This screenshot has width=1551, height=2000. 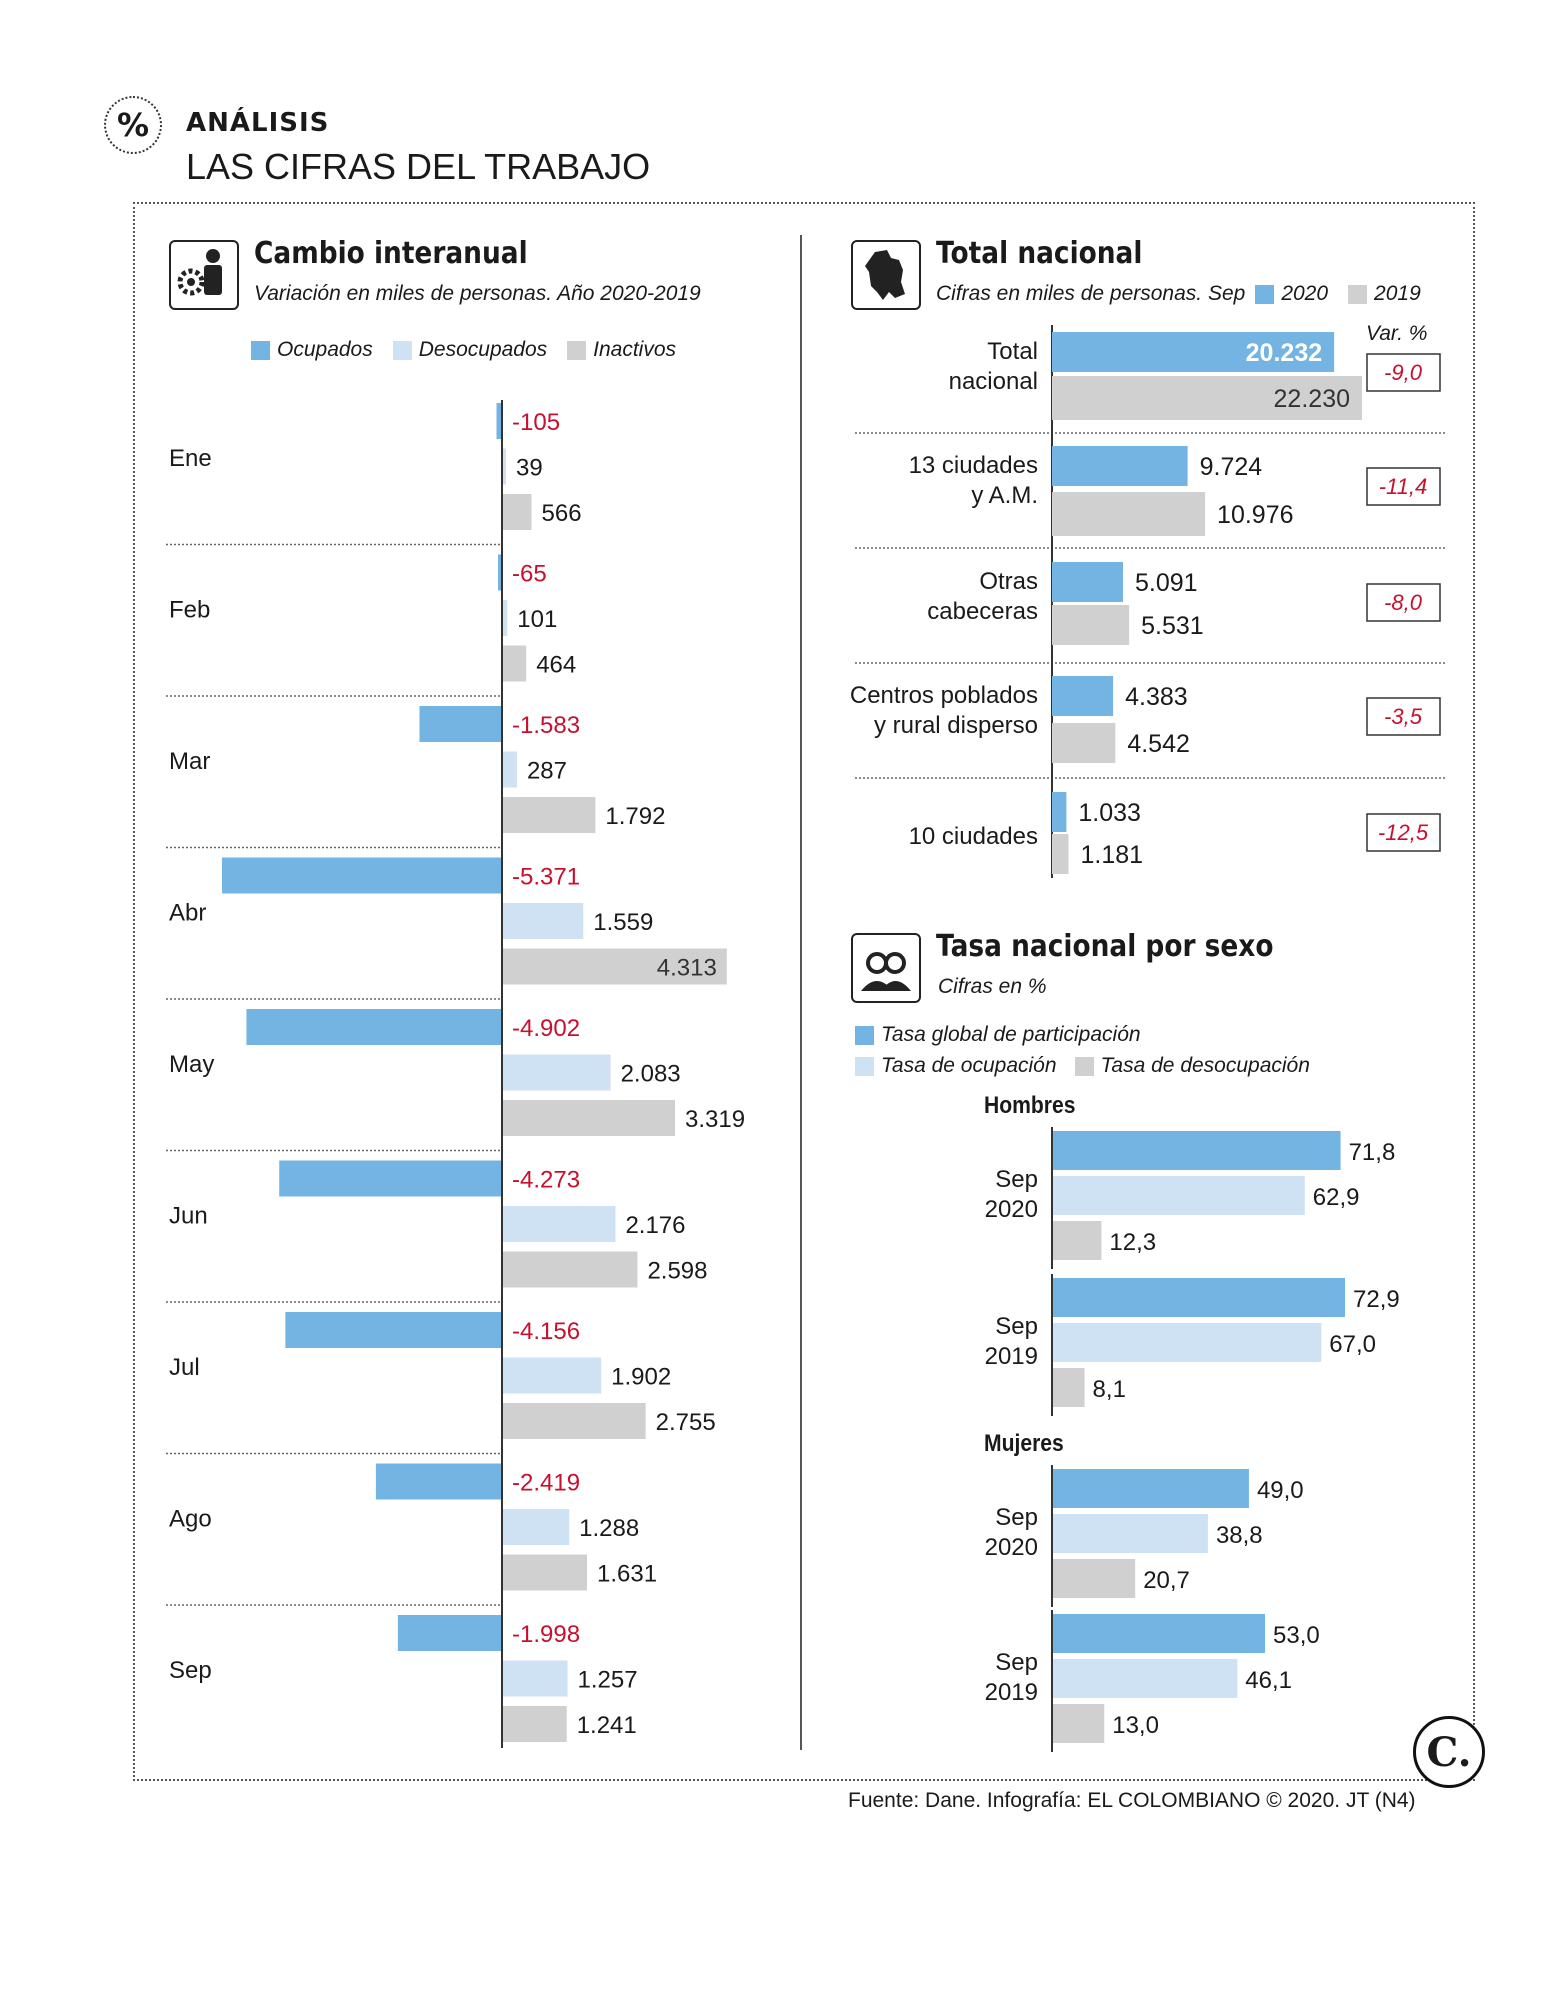 What do you see at coordinates (973, 836) in the screenshot?
I see `category-label: 10 ciudades` at bounding box center [973, 836].